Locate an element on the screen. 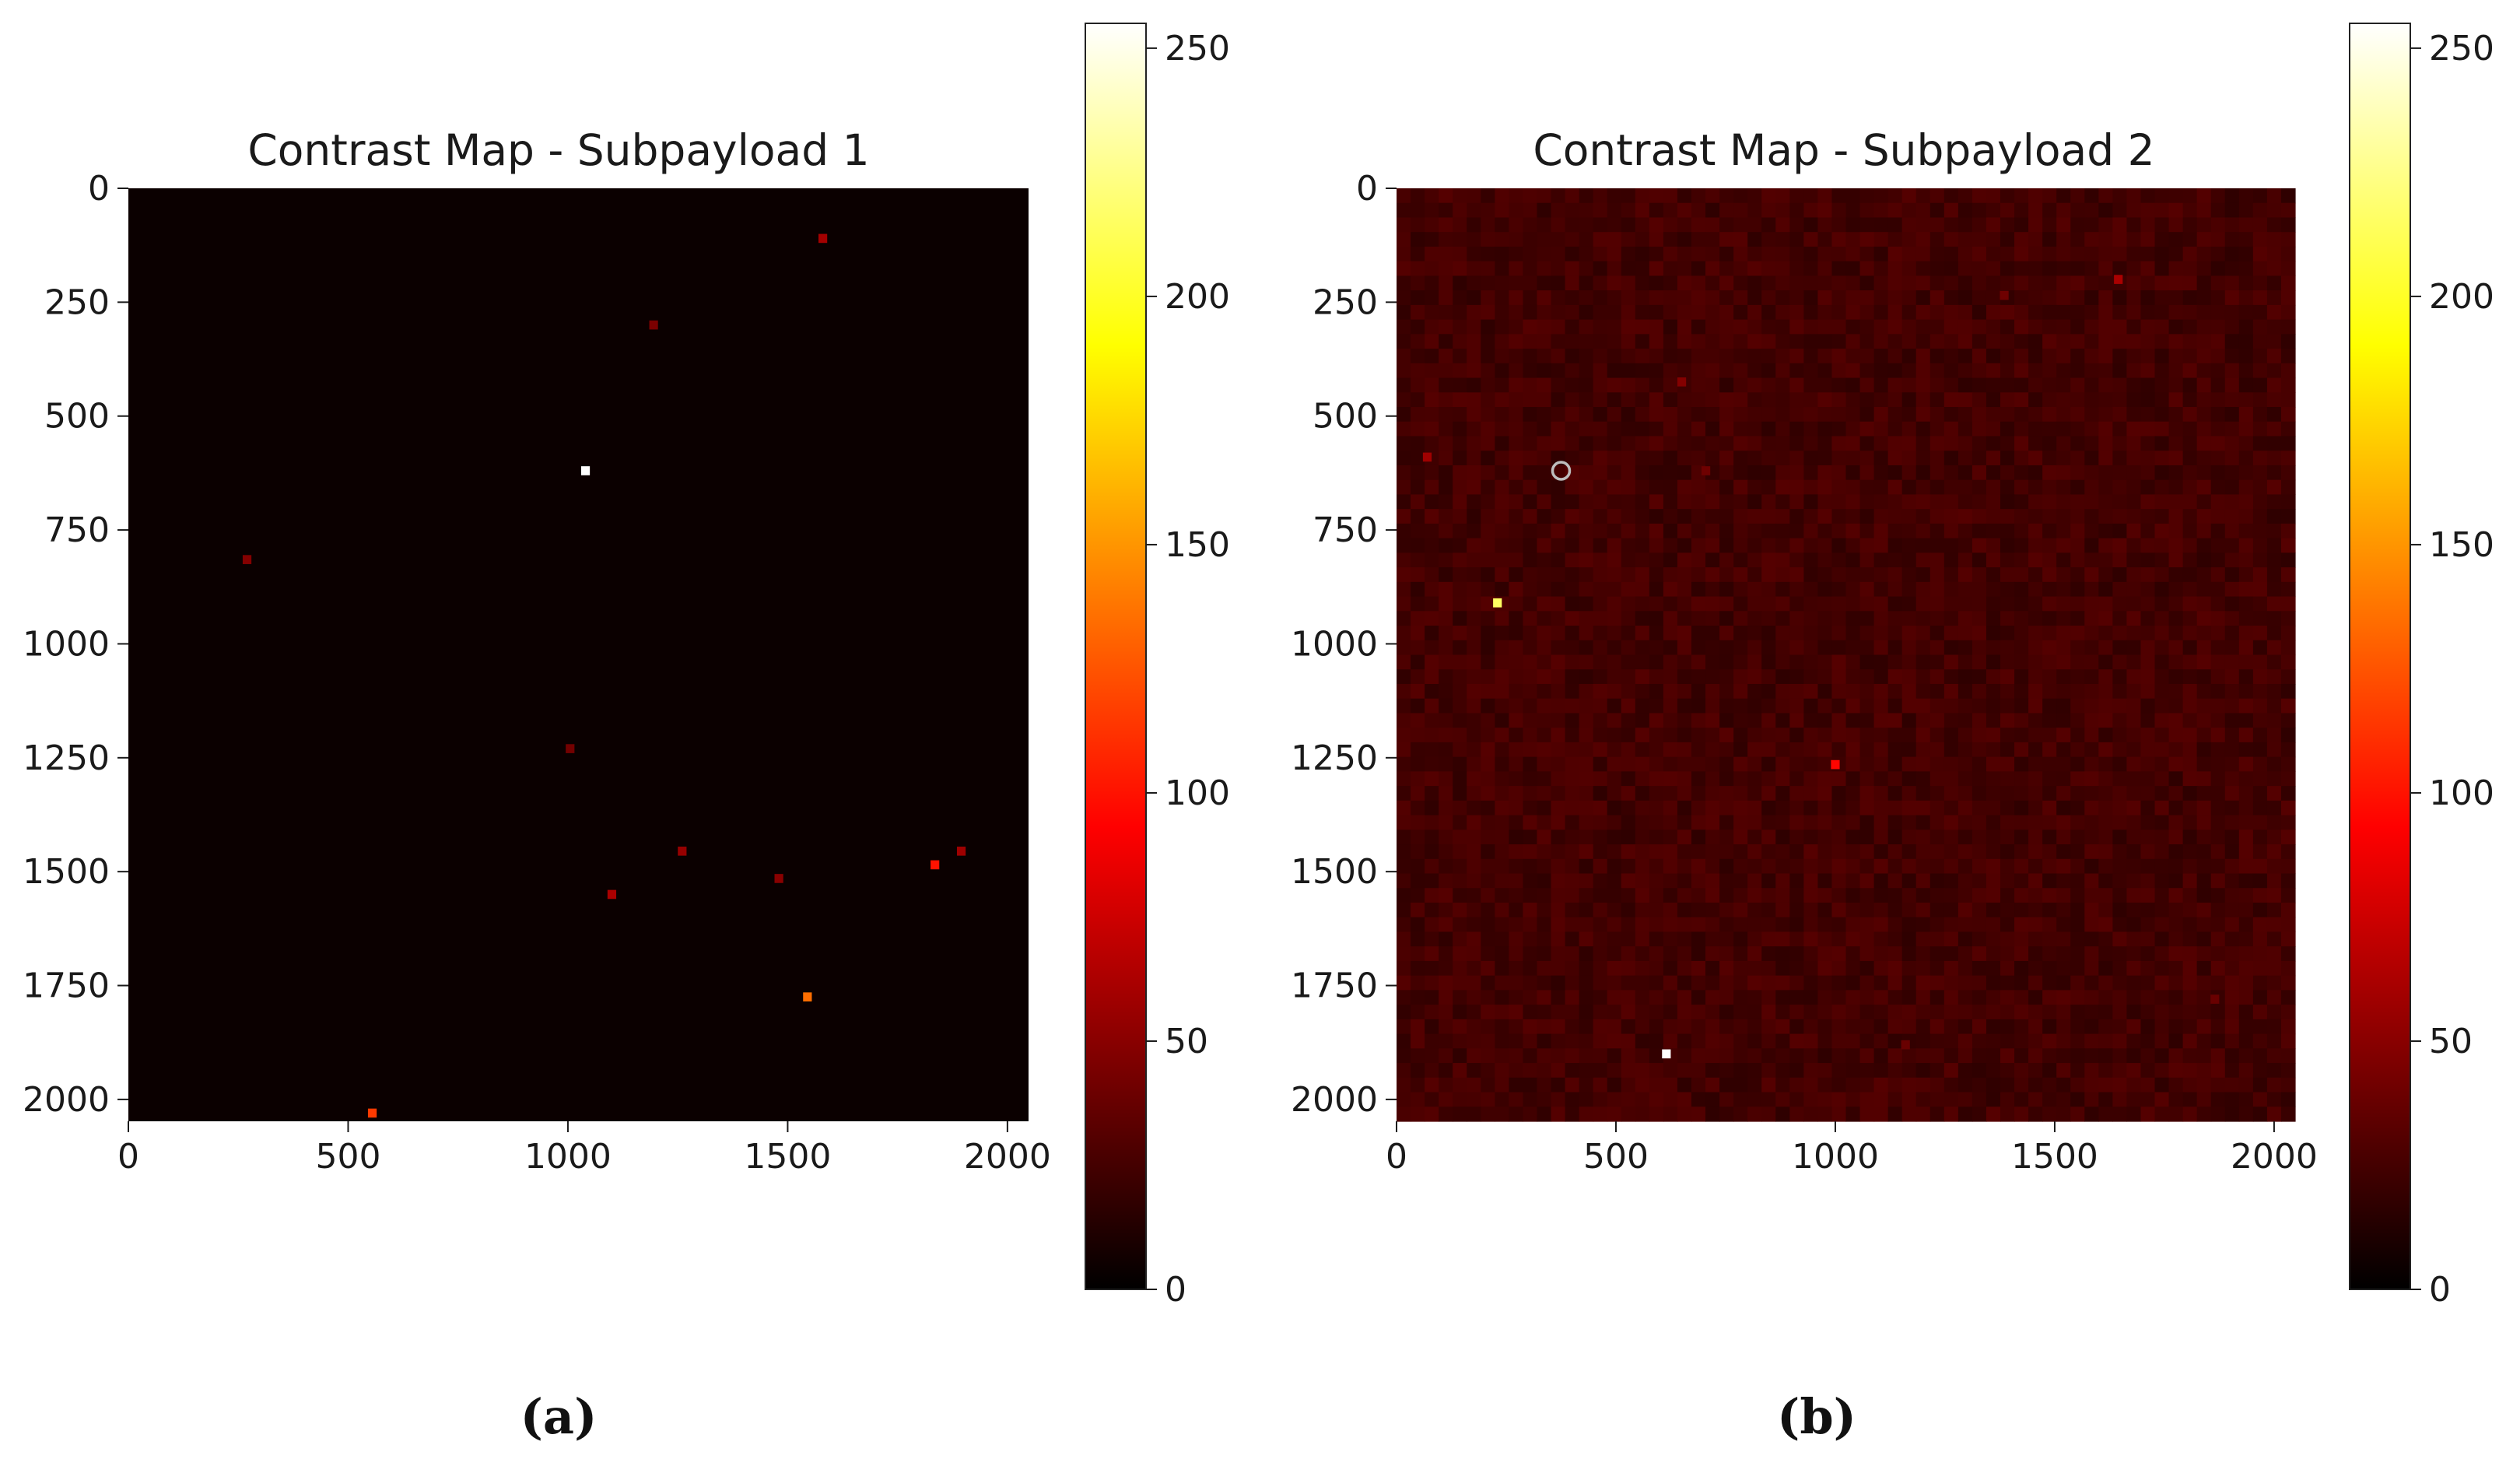  data-point is located at coordinates (1427, 457).